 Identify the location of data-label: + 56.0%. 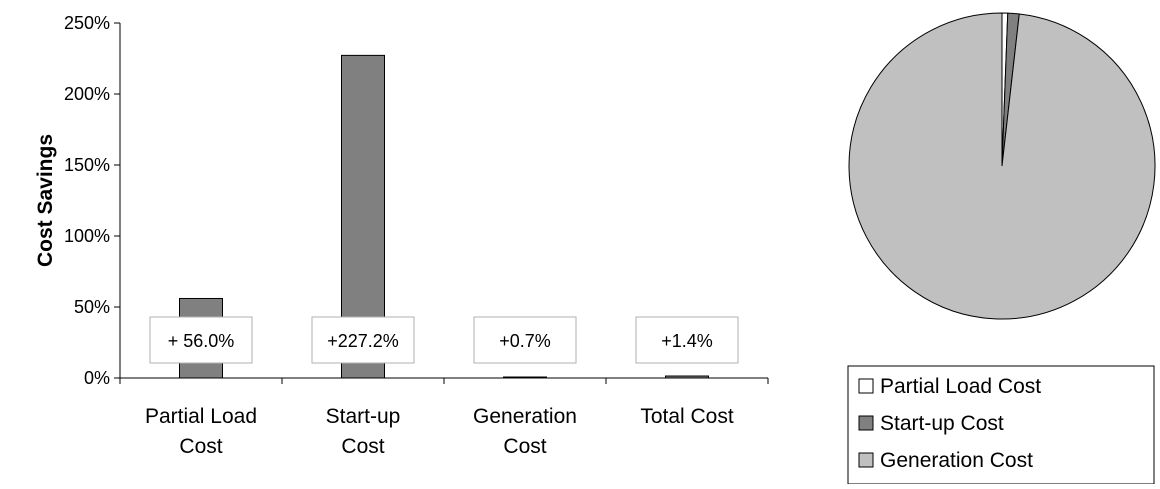
(201, 341).